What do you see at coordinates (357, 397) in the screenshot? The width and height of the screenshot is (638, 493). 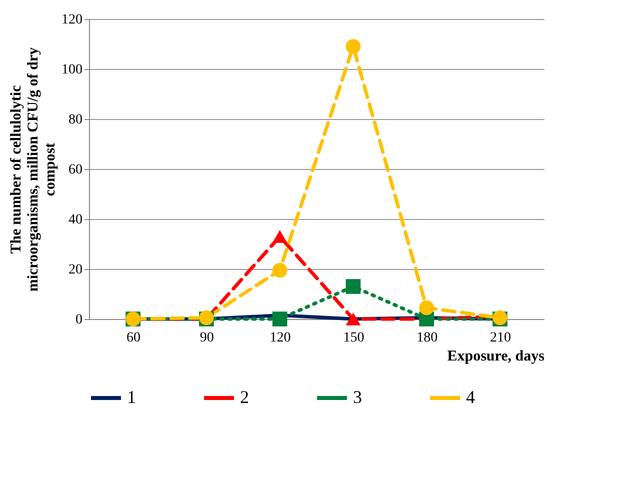 I see `legend-label: 3` at bounding box center [357, 397].